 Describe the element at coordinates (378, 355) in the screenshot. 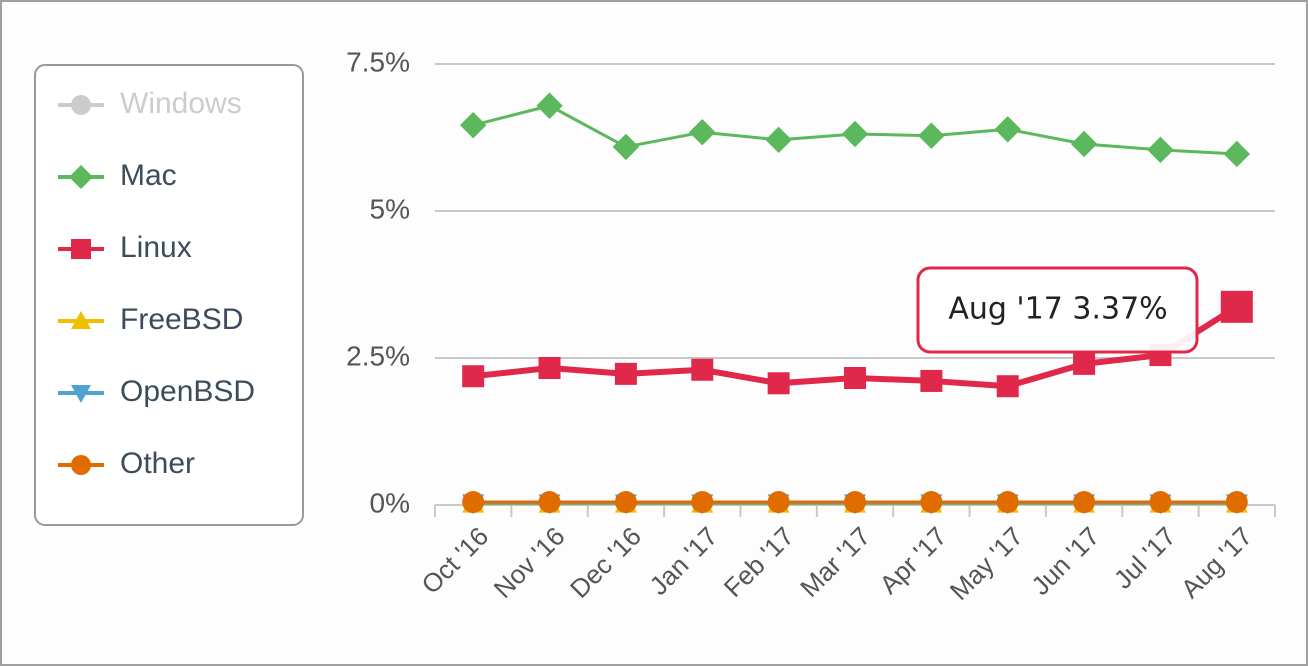

I see `y-tick-label: 2.5%` at that location.